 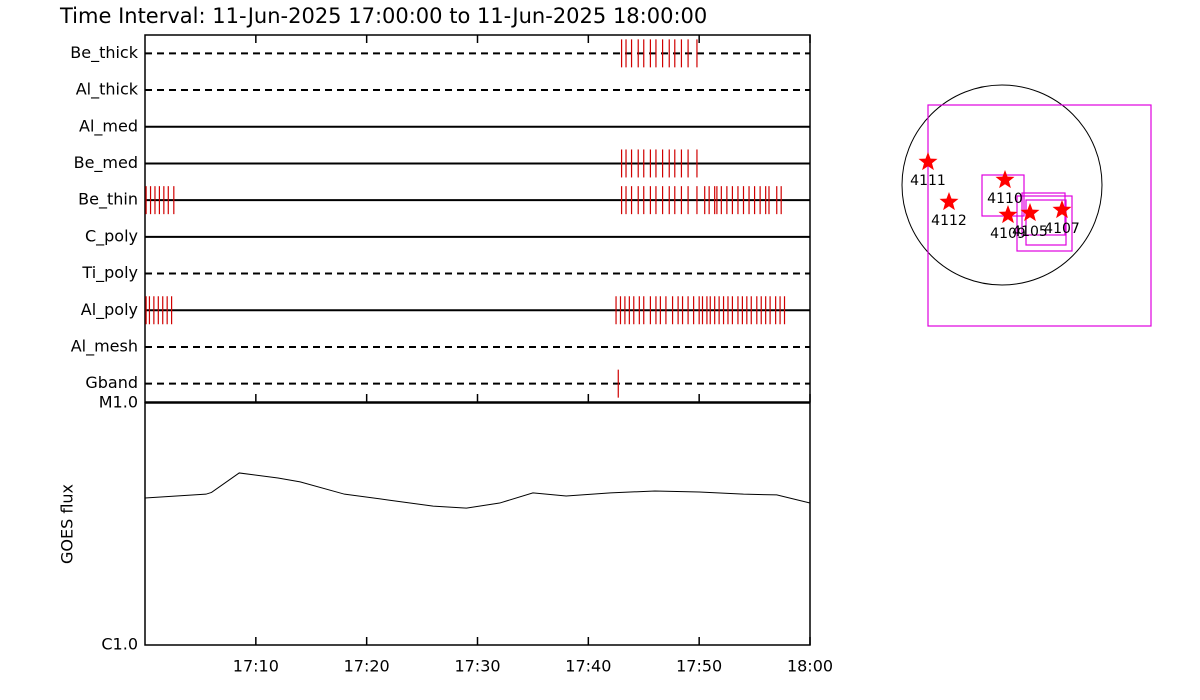 What do you see at coordinates (67, 524) in the screenshot?
I see `y-axis-label: GOES flux` at bounding box center [67, 524].